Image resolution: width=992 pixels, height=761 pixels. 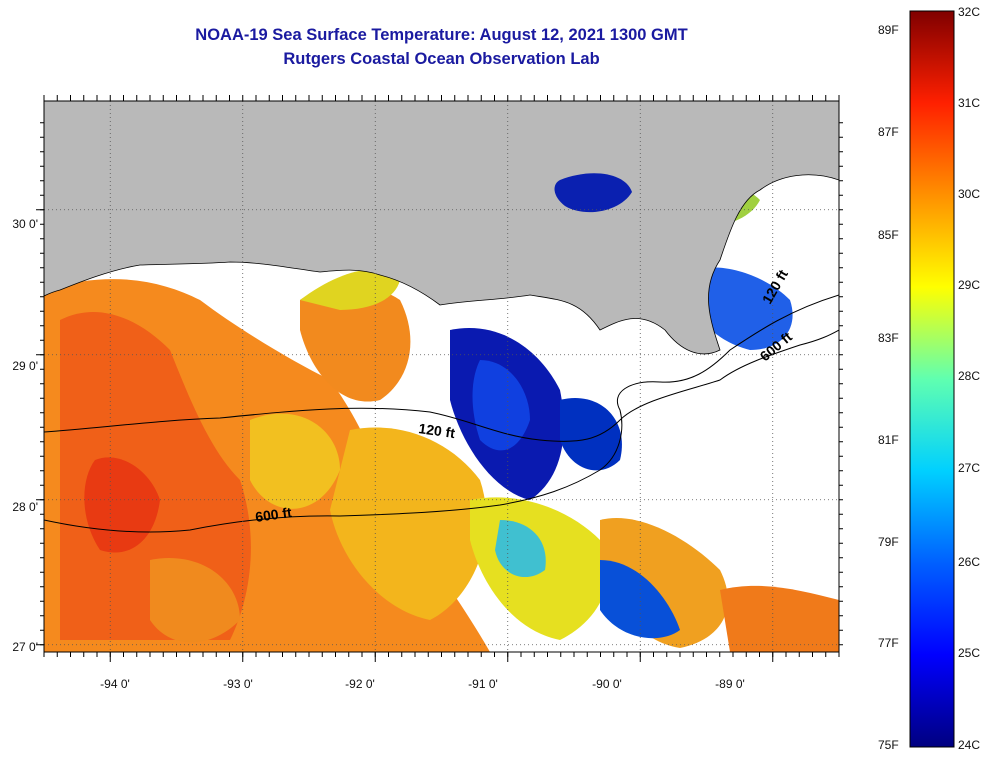 What do you see at coordinates (888, 235) in the screenshot?
I see `cb-label-85f: 85F` at bounding box center [888, 235].